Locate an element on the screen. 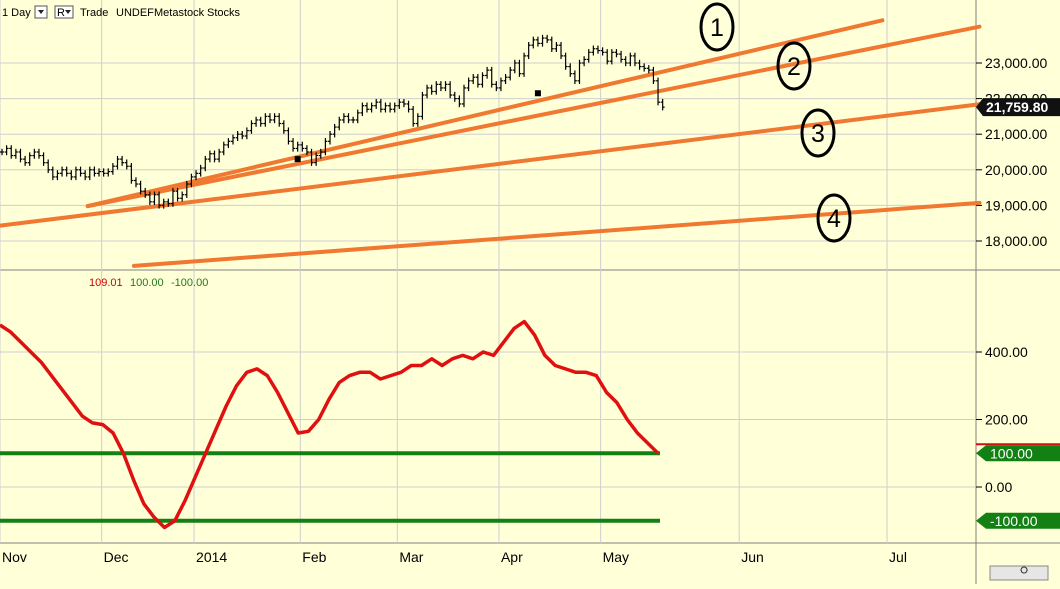 The height and width of the screenshot is (589, 1060). legend-value-3: -100.00 is located at coordinates (189, 283).